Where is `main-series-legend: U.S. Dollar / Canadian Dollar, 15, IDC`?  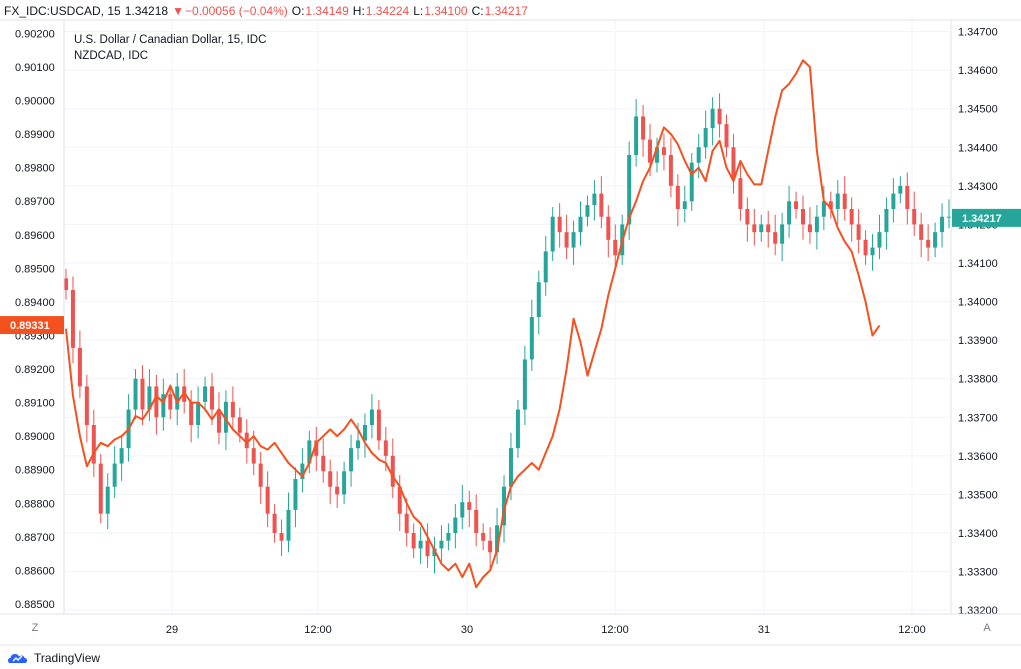 main-series-legend: U.S. Dollar / Canadian Dollar, 15, IDC is located at coordinates (170, 40).